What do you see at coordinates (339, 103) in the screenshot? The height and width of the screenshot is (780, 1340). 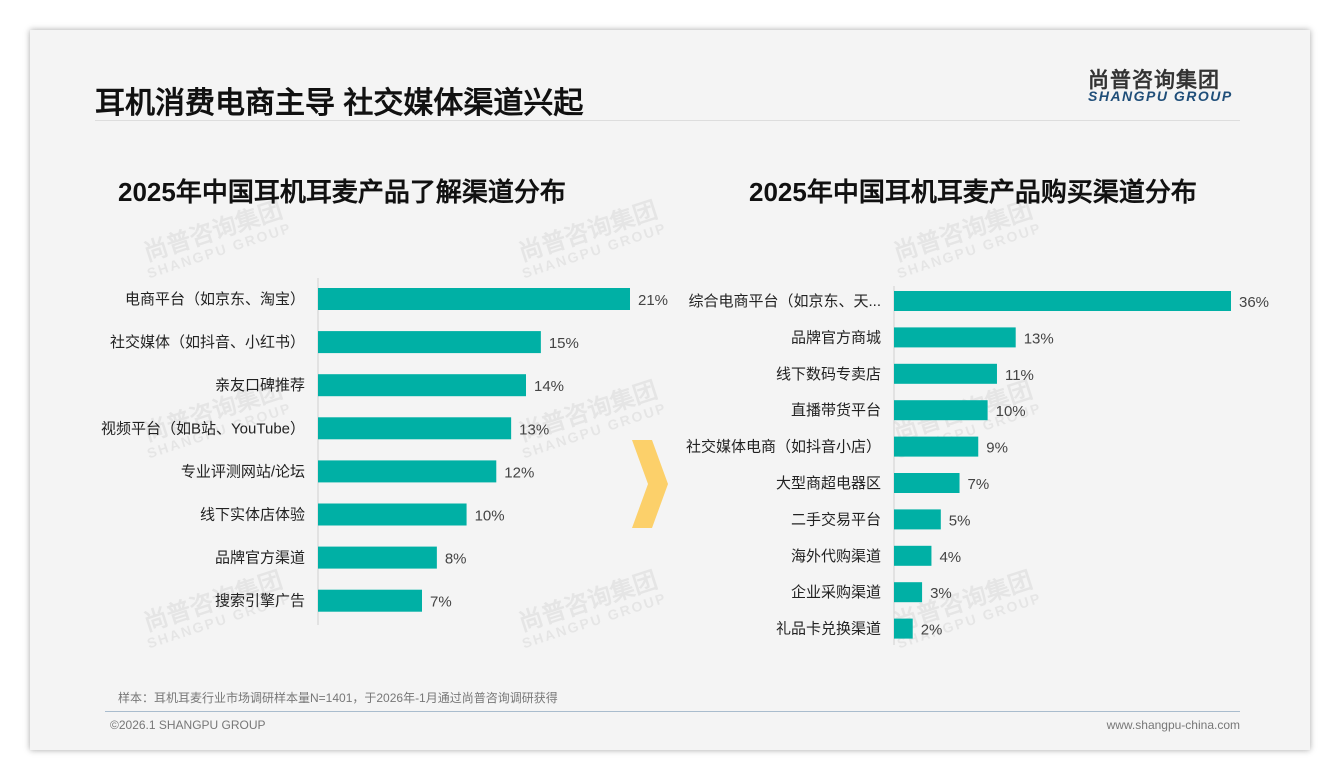 I see `page-title: 耳机消费电商主导 社交媒体渠道兴起` at bounding box center [339, 103].